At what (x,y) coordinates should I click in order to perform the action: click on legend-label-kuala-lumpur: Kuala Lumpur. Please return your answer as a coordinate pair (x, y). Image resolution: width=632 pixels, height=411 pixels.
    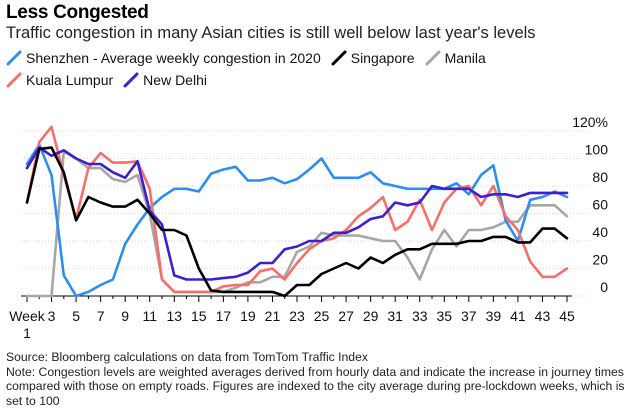
    Looking at the image, I should click on (70, 80).